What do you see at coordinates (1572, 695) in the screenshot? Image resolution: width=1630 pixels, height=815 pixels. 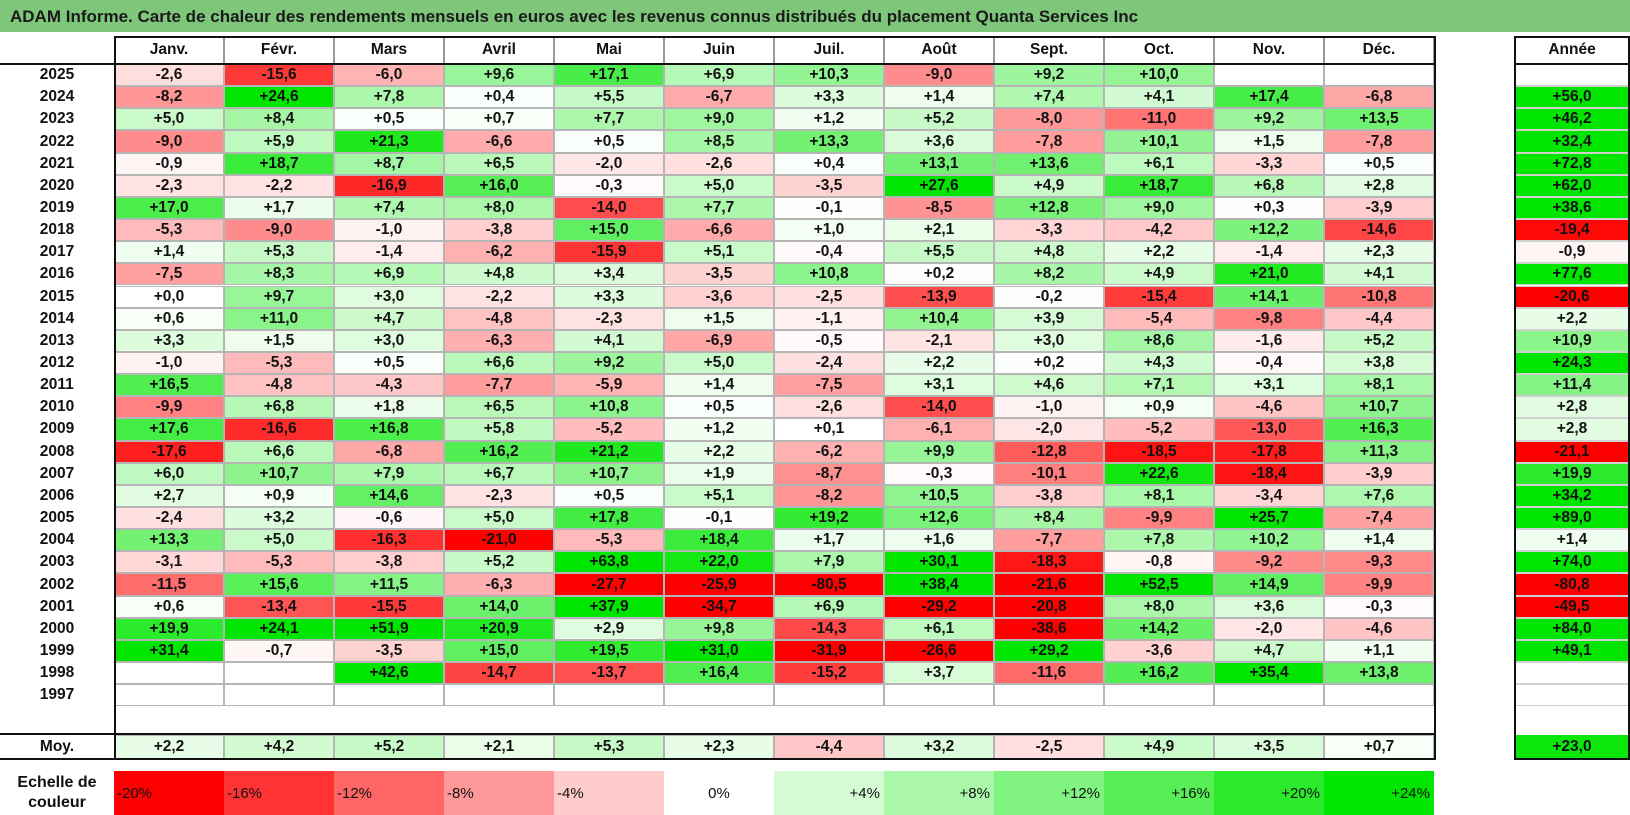 I see `annual-cell` at bounding box center [1572, 695].